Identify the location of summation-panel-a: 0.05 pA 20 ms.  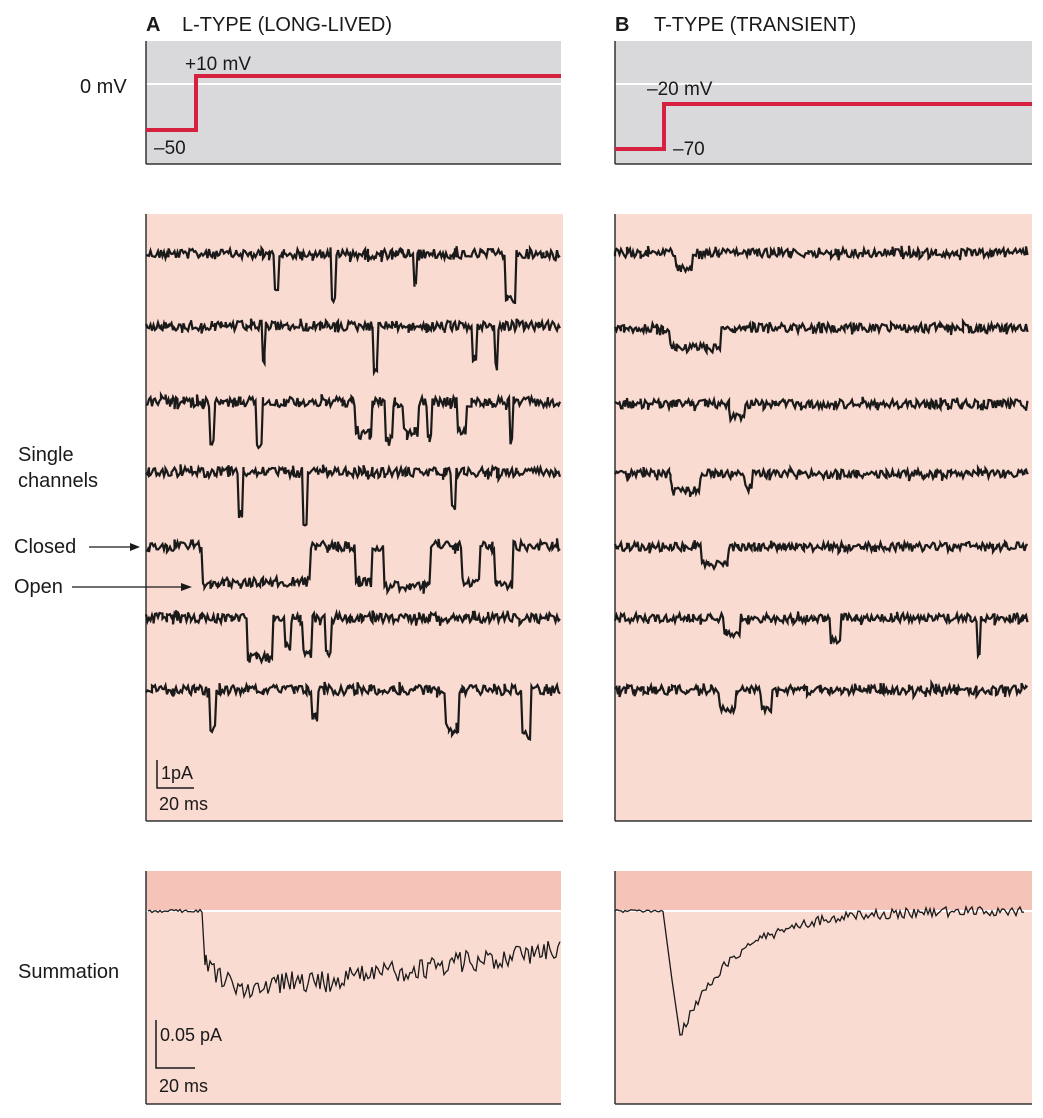
(353, 988).